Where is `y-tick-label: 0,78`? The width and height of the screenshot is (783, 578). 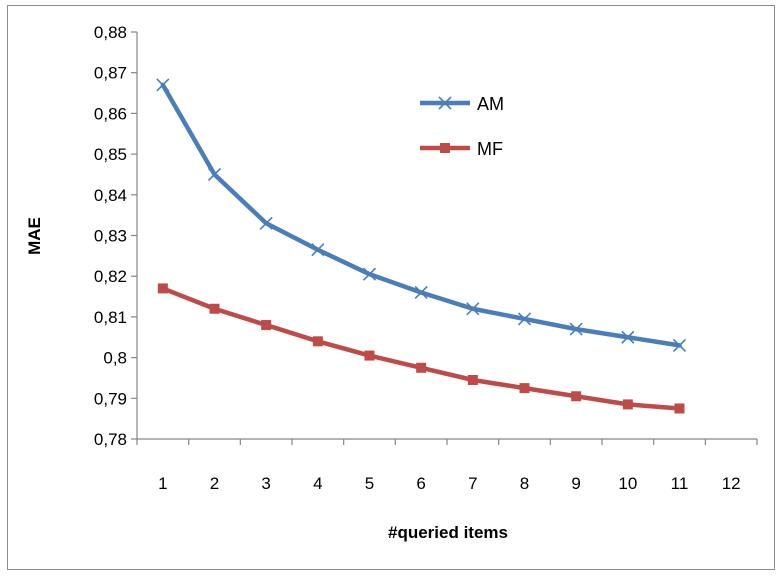 y-tick-label: 0,78 is located at coordinates (110, 439).